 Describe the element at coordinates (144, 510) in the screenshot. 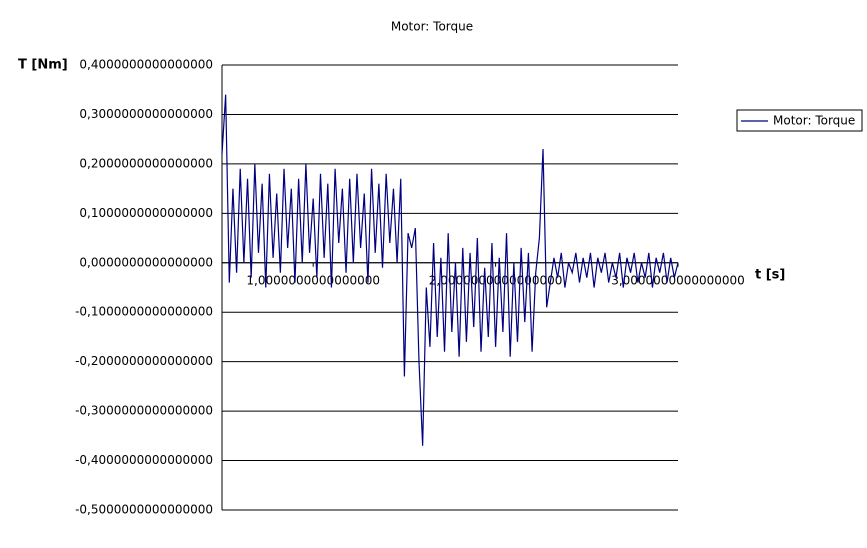

I see `y-tick-label: -0,5000000000000000` at that location.